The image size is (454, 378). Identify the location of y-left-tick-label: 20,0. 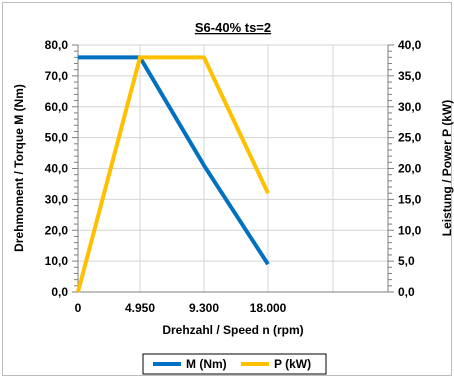
(57, 230).